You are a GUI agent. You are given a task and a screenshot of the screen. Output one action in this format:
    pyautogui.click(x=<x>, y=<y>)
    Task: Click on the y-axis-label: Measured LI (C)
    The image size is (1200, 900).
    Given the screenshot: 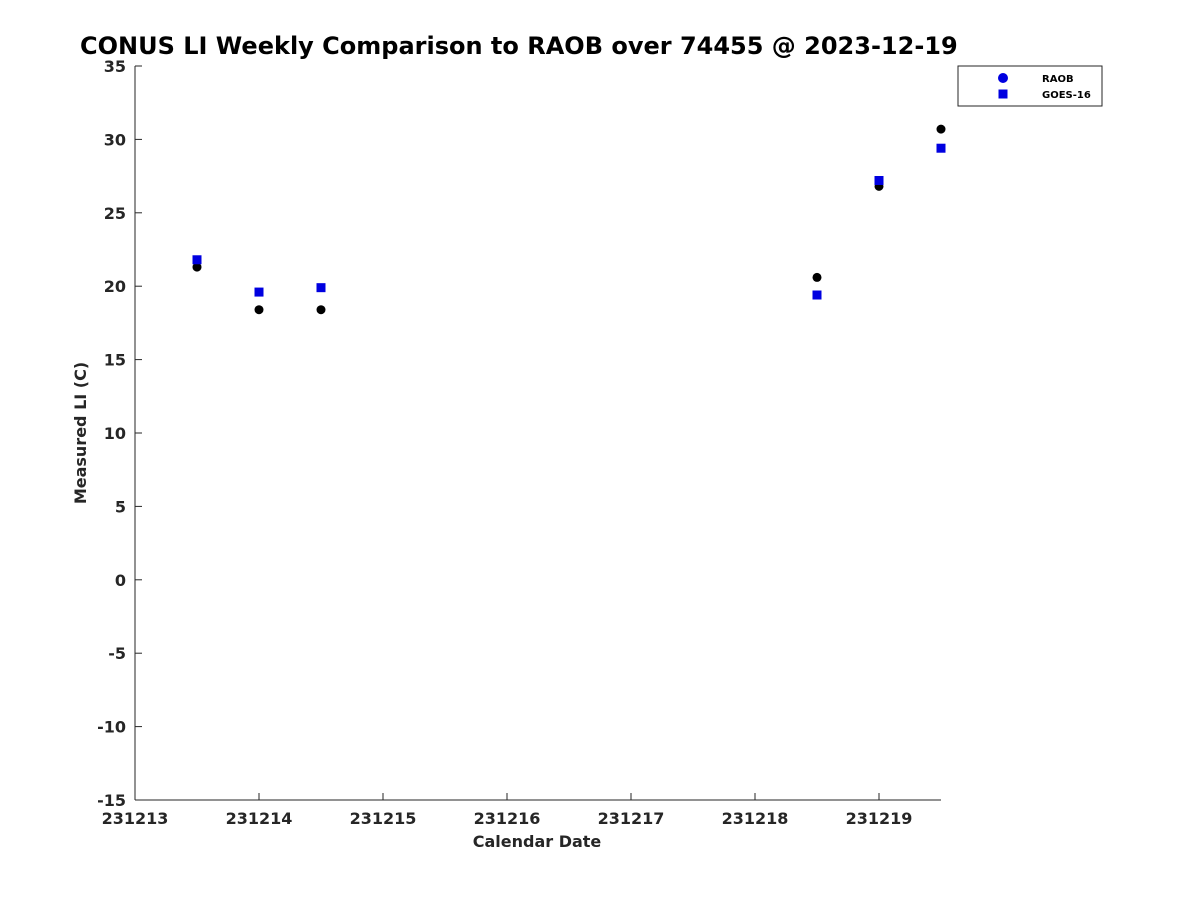 What is the action you would take?
    pyautogui.click(x=80, y=433)
    